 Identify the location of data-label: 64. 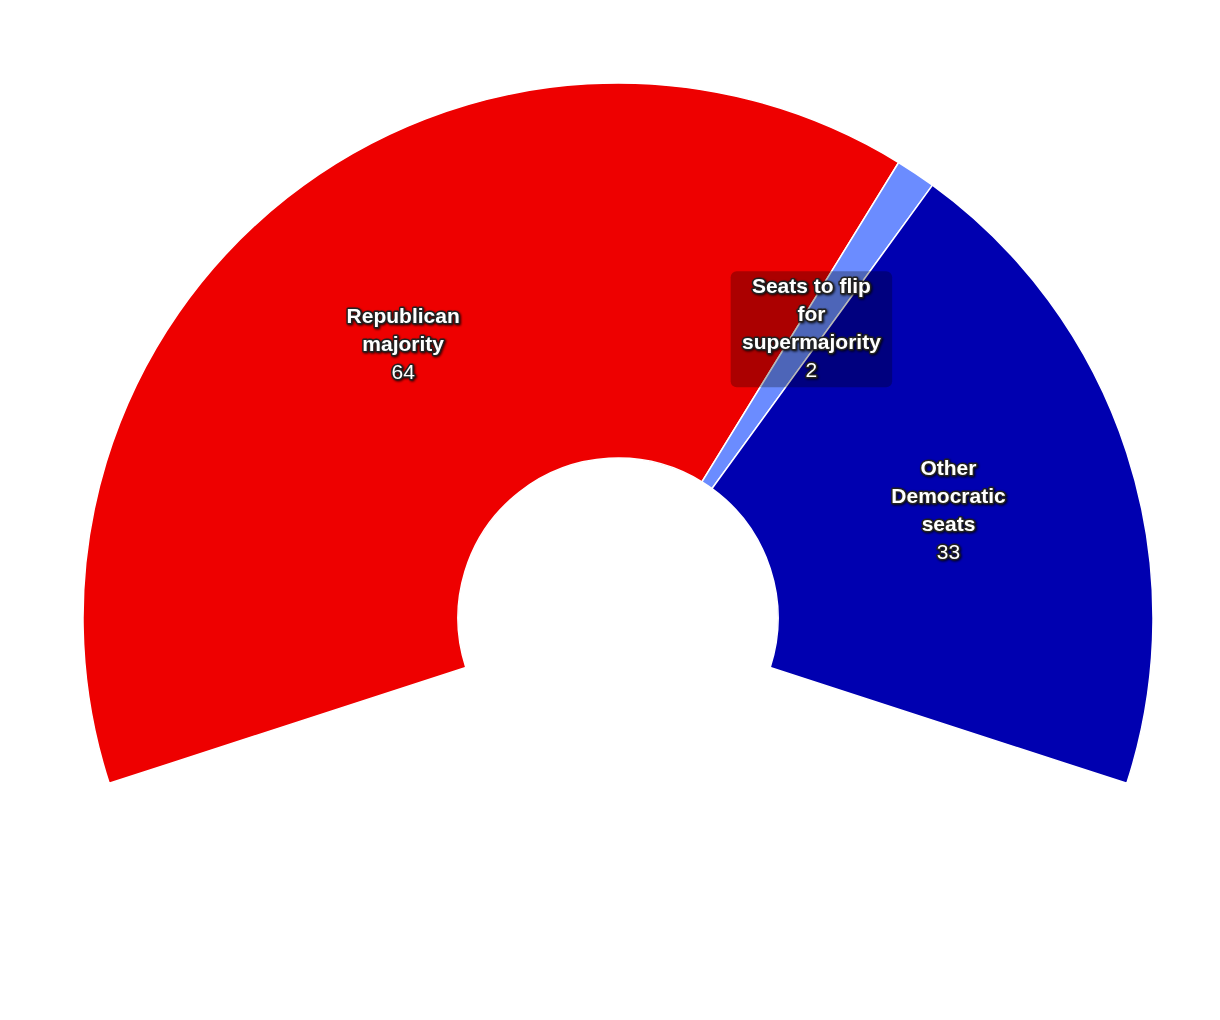
(403, 371).